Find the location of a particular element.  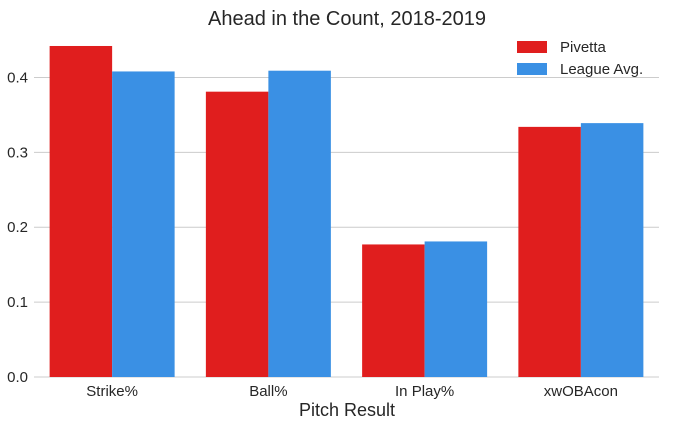

y-tick-label: 0.2 is located at coordinates (17, 227).